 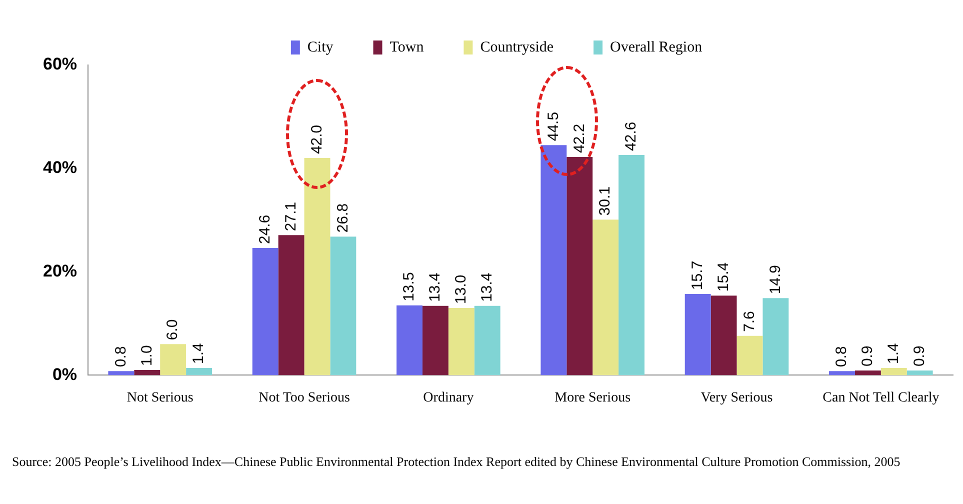 I want to click on data-label: 13.0, so click(x=461, y=289).